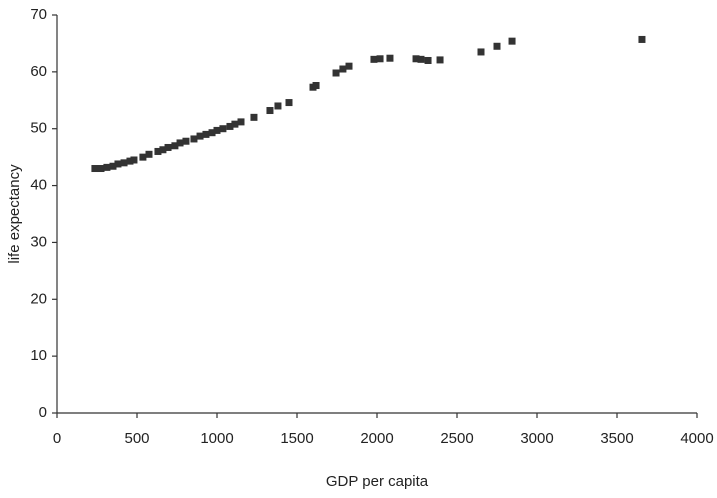  What do you see at coordinates (616, 438) in the screenshot?
I see `x-tick-label: 3500` at bounding box center [616, 438].